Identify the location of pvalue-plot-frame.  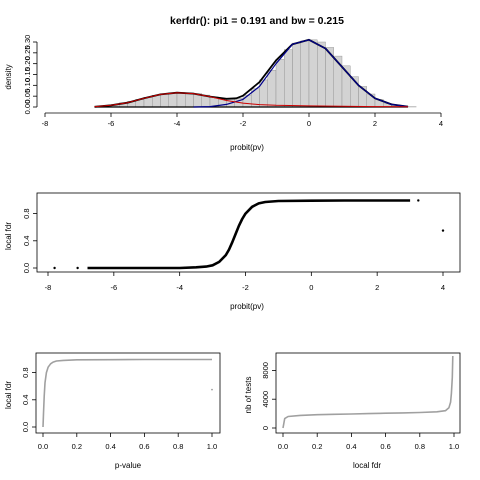
(128, 393).